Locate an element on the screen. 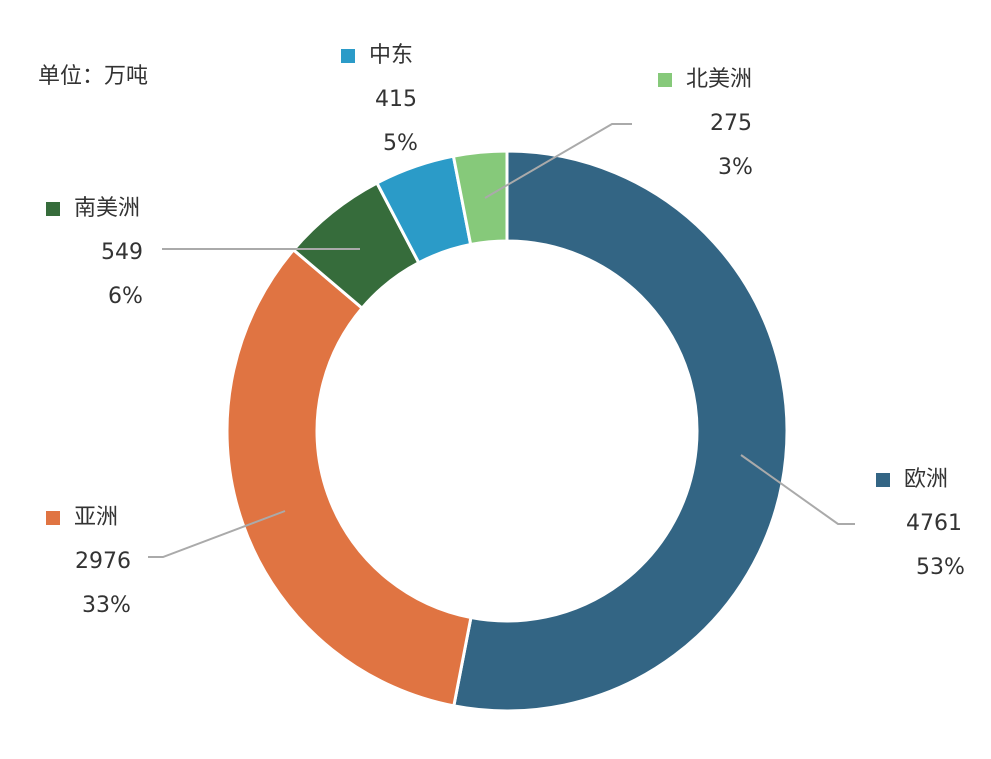  south-america-name: 南美洲 is located at coordinates (107, 208).